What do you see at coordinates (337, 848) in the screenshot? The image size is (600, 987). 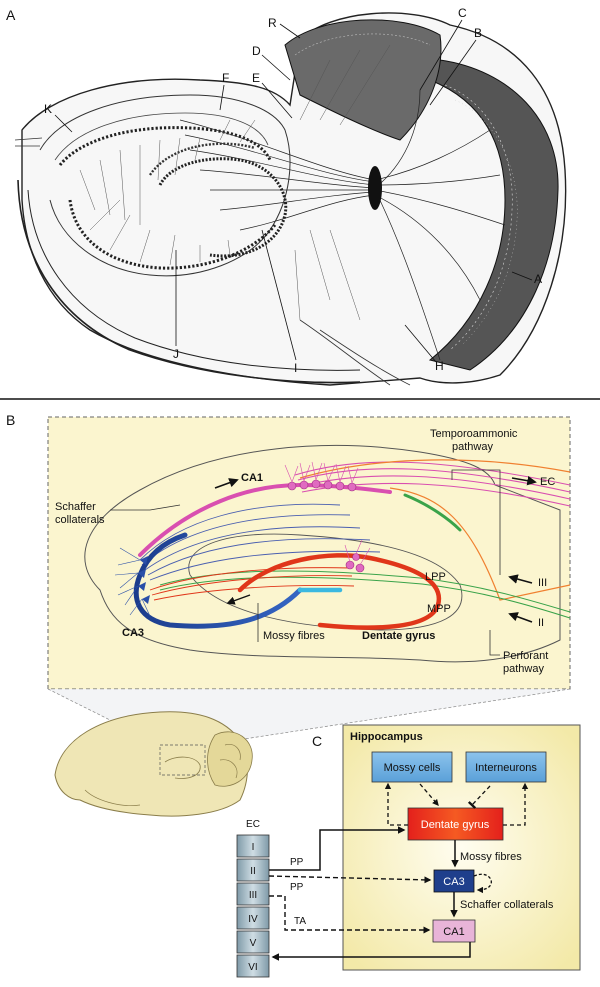 I see `pp-to-dg-edge` at bounding box center [337, 848].